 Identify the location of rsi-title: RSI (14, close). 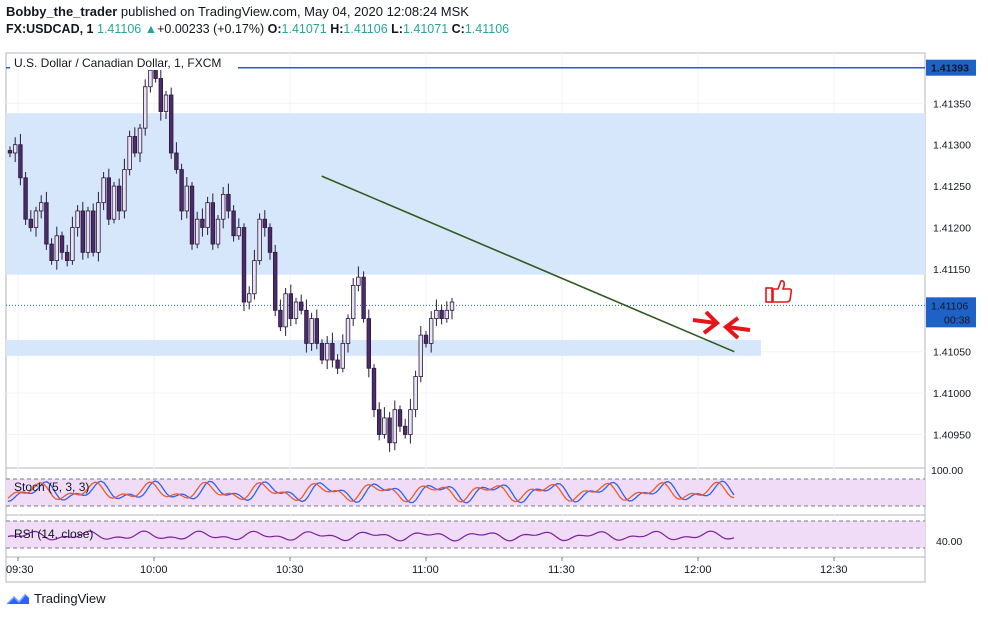
(53, 534).